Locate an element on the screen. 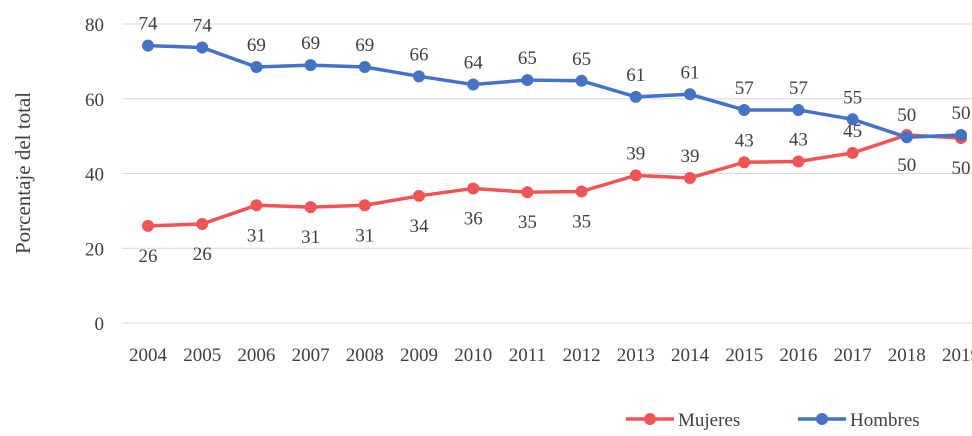  x-tick-label: 2006 is located at coordinates (256, 355).